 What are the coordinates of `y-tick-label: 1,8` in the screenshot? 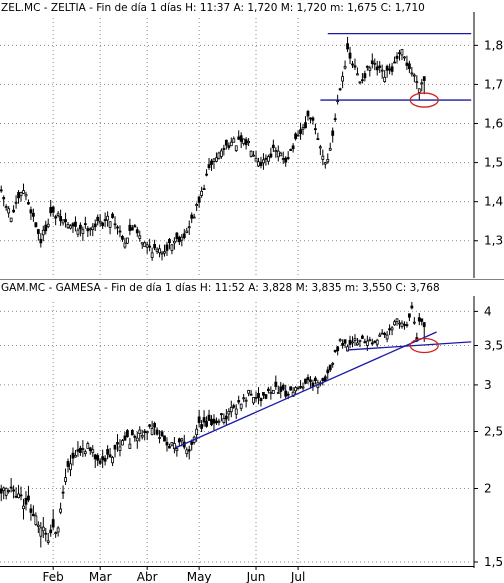 It's located at (493, 45).